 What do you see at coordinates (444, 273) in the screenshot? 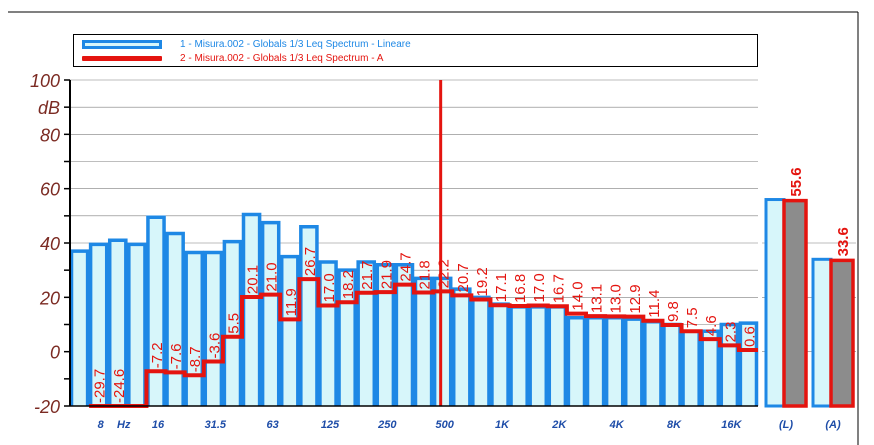
I see `a-value-label: 22.2` at bounding box center [444, 273].